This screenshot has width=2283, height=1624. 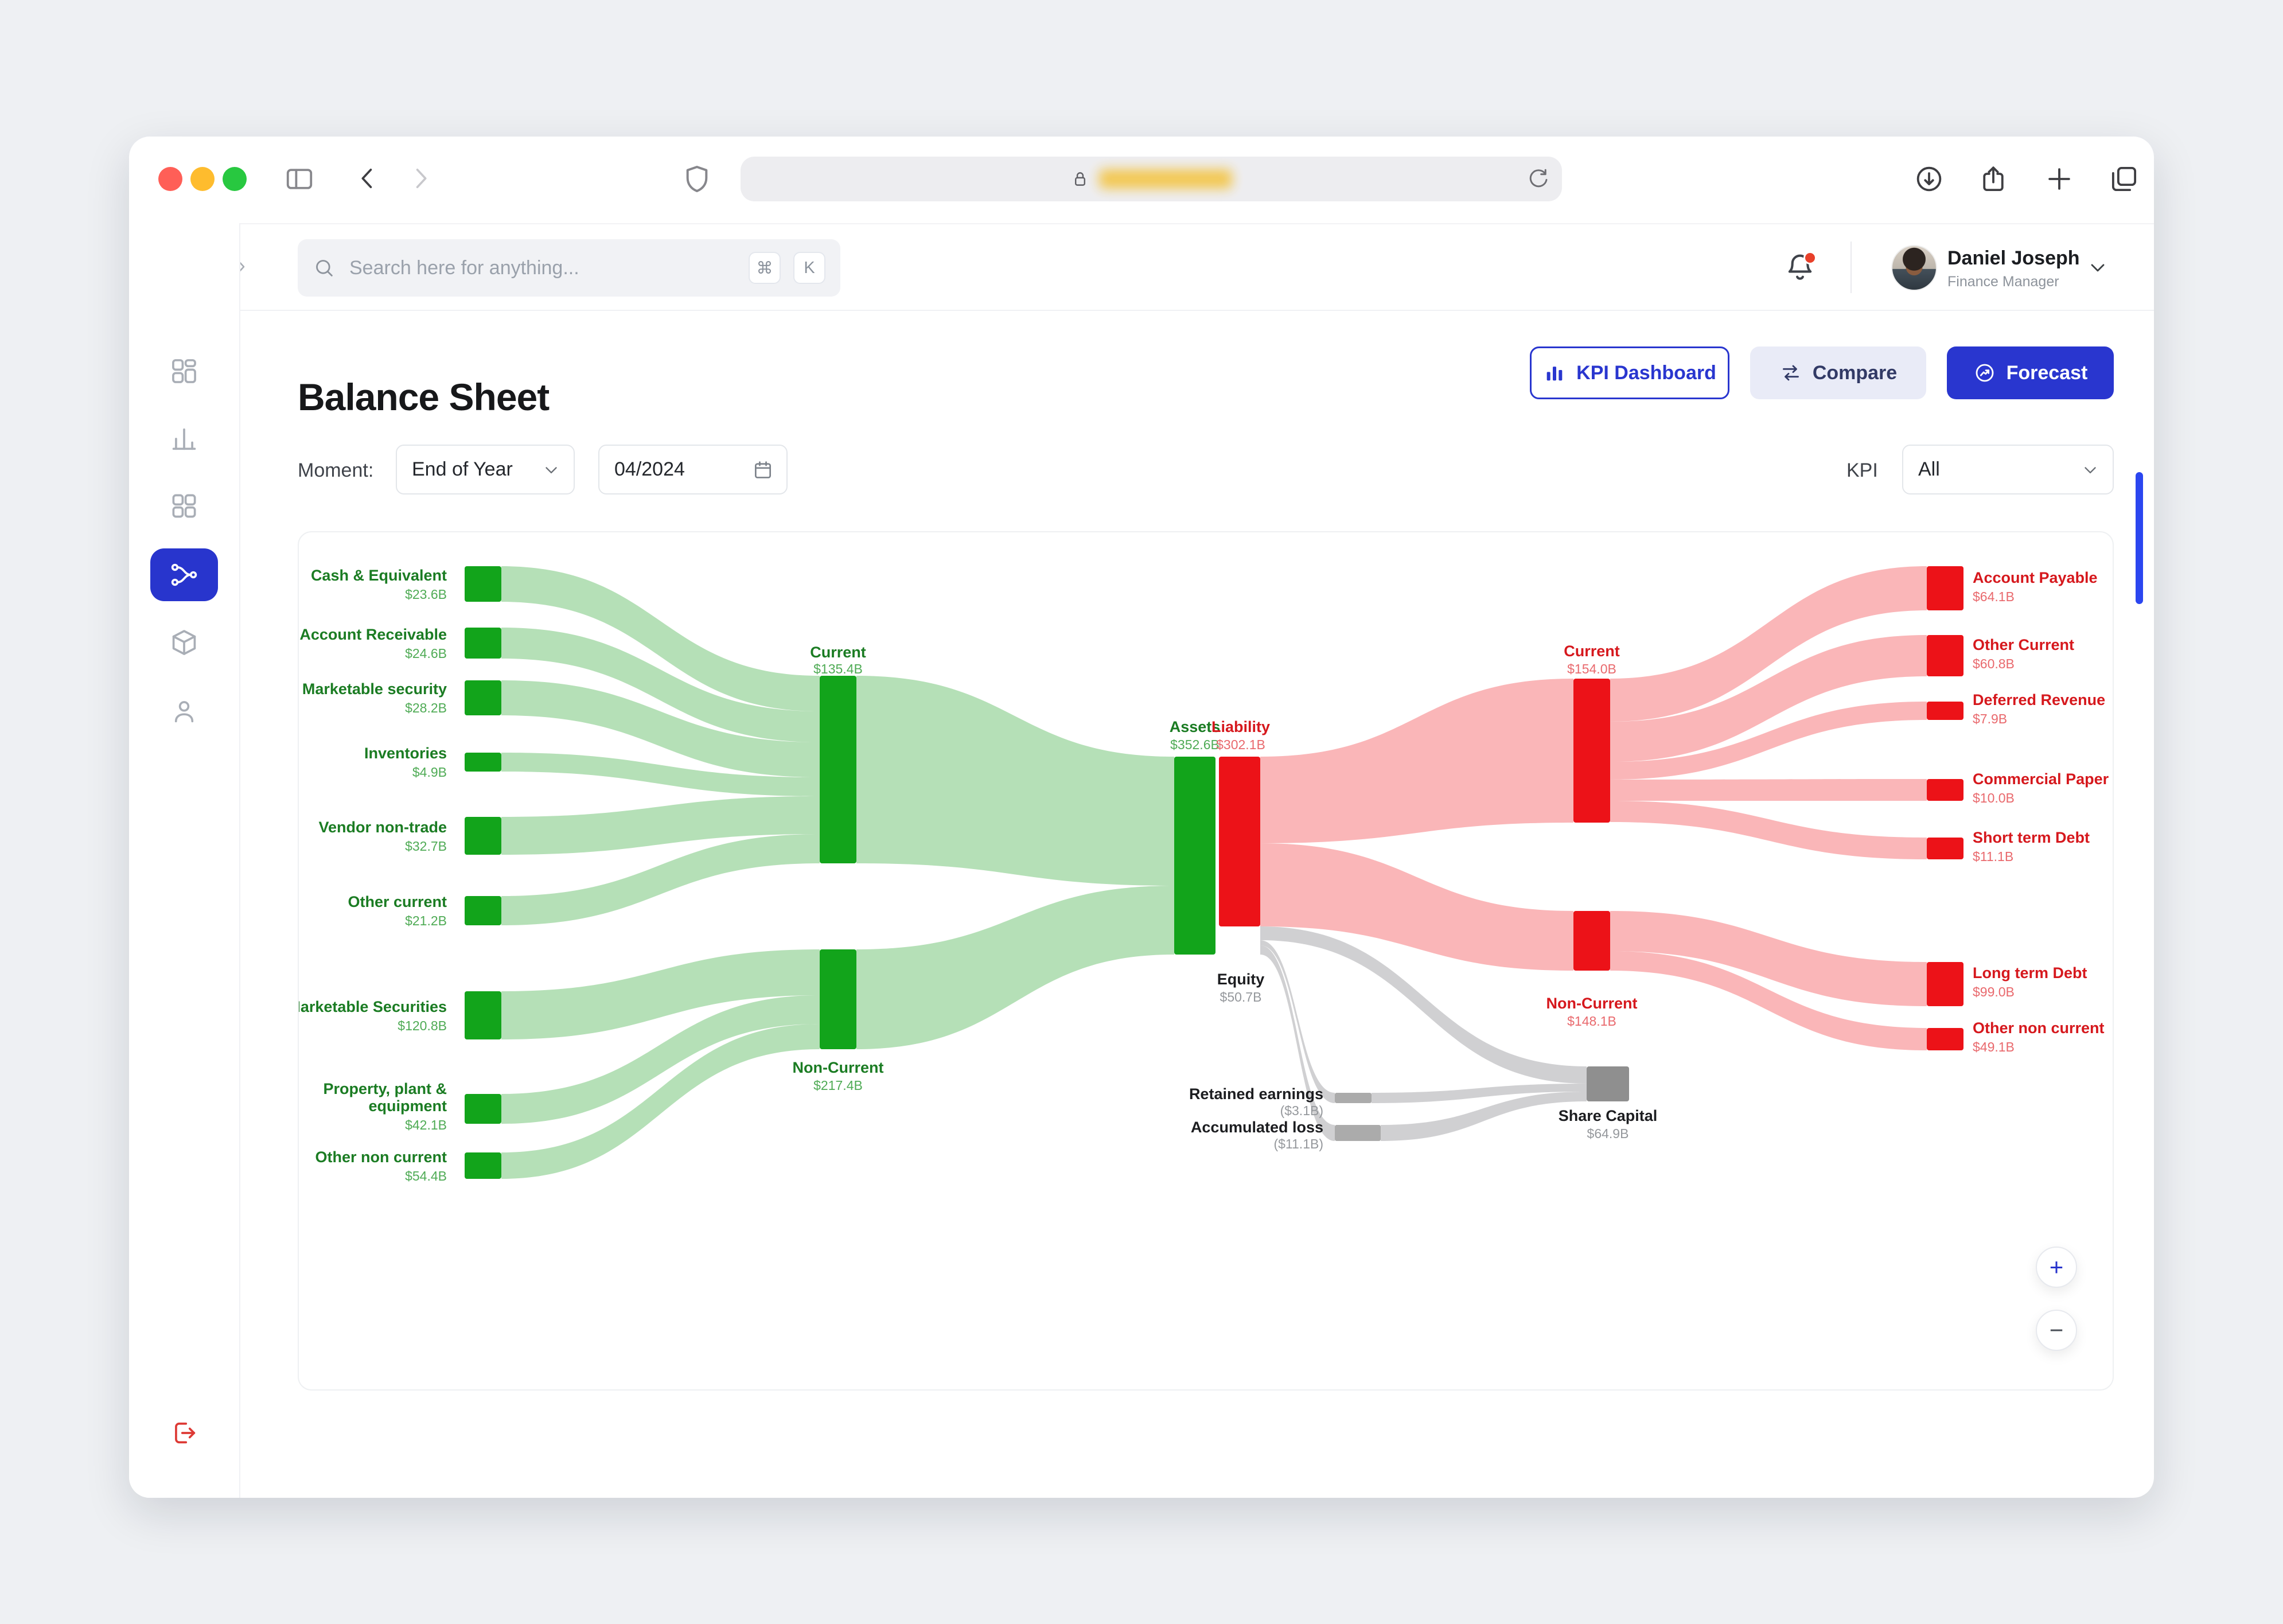 What do you see at coordinates (184, 860) in the screenshot?
I see `sidebar` at bounding box center [184, 860].